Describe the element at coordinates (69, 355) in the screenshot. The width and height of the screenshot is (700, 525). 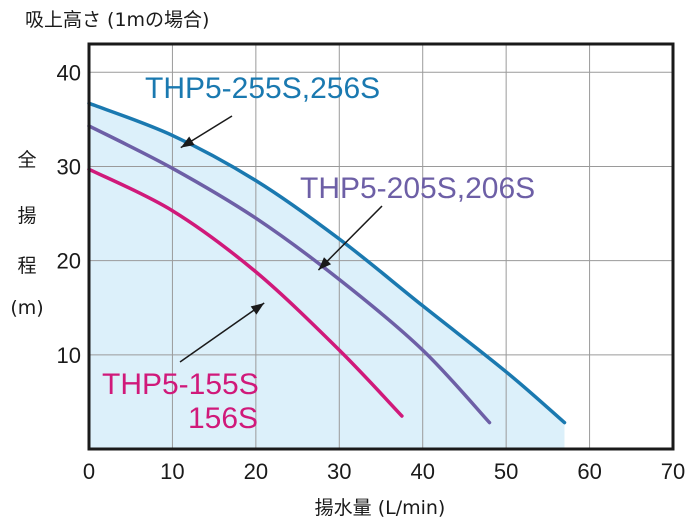
I see `y-tick-10: 10` at that location.